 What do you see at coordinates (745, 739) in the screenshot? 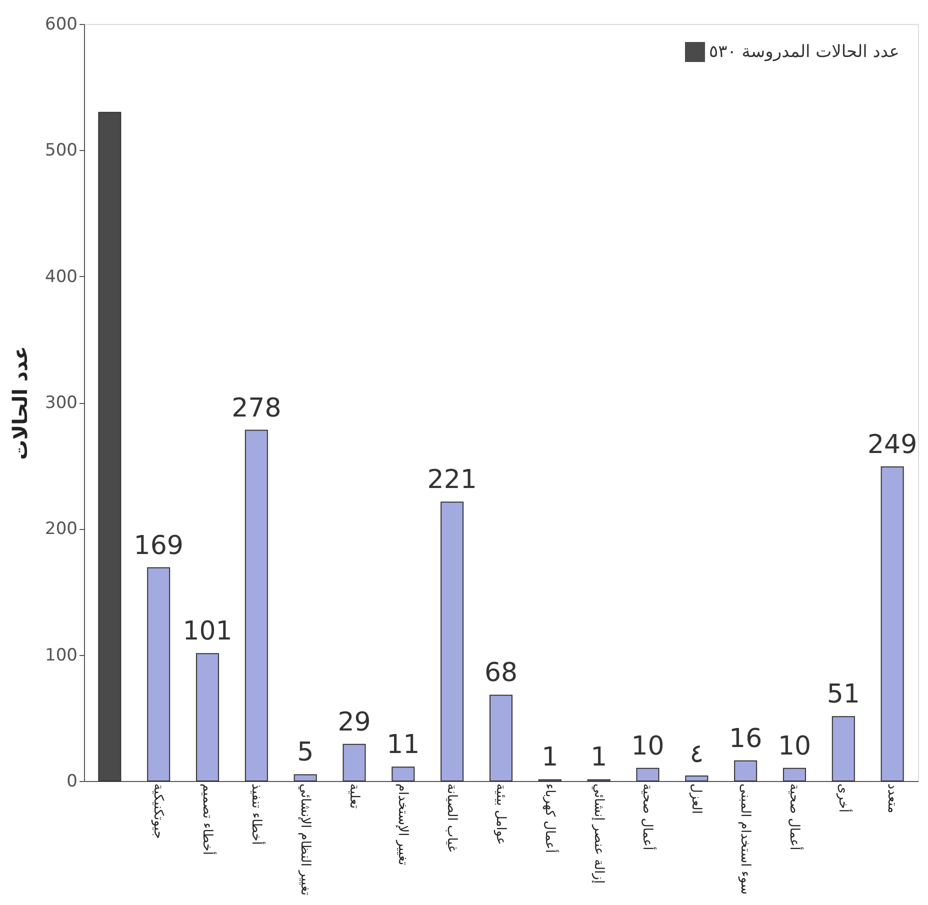
I see `data-label: 16` at bounding box center [745, 739].